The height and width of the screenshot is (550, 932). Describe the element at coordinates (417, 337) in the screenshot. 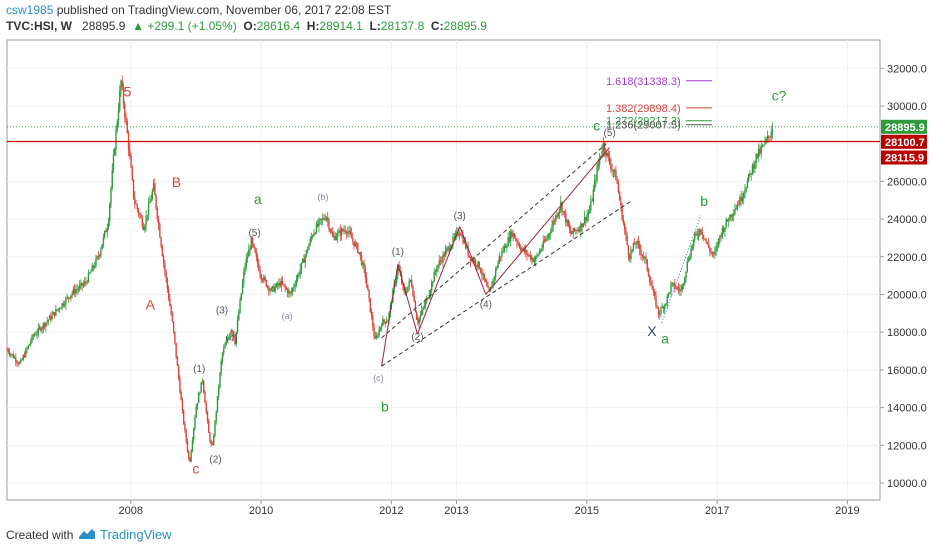

I see `wave-label: (2)` at that location.